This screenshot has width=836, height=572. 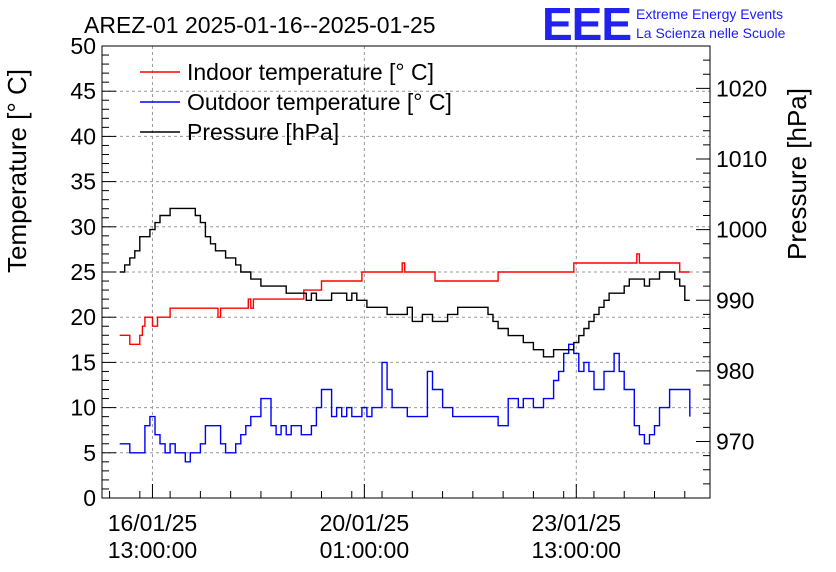 I want to click on y-right-tick-label: 1020, so click(x=741, y=88).